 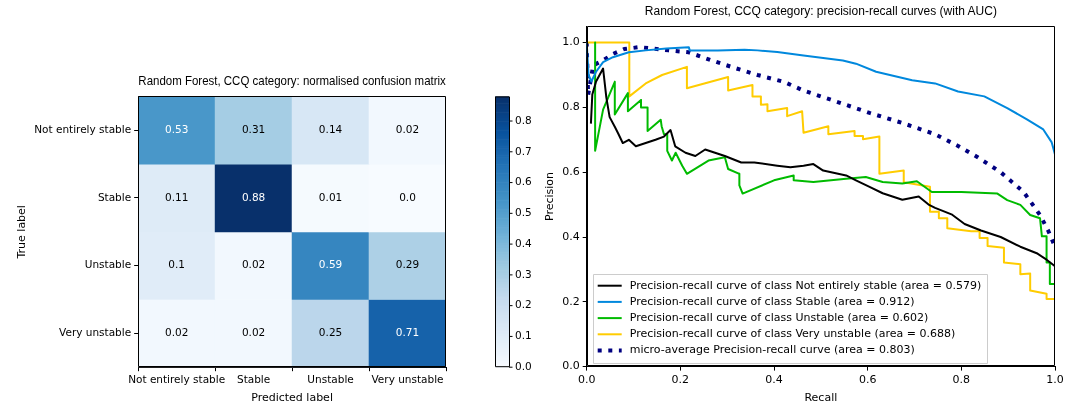 What do you see at coordinates (571, 42) in the screenshot?
I see `y-tick-label: 1.0` at bounding box center [571, 42].